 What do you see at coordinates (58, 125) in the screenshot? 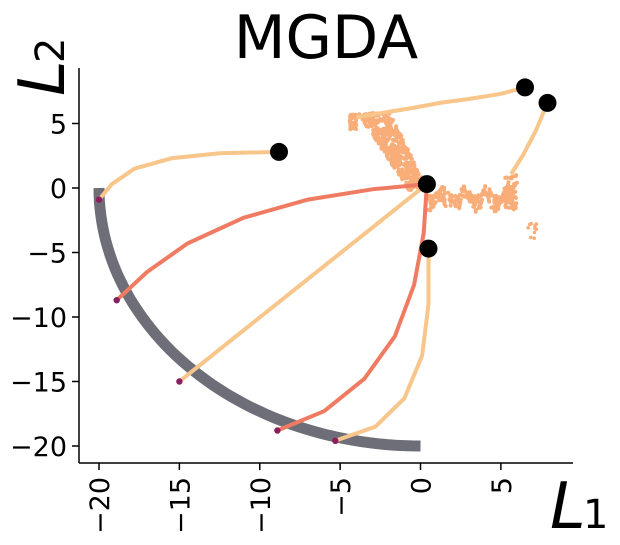
I see `y-tick-label: 5` at bounding box center [58, 125].